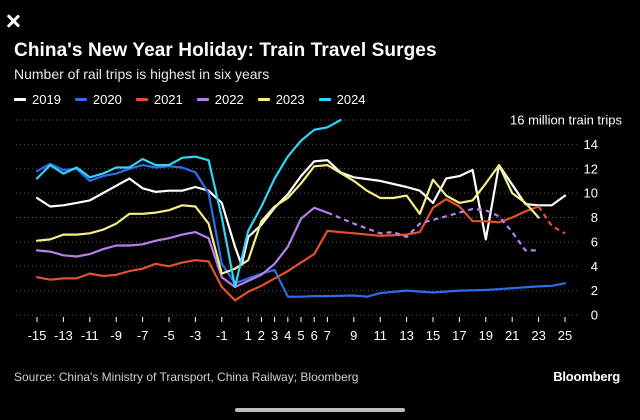 Image resolution: width=640 pixels, height=420 pixels. Describe the element at coordinates (168, 99) in the screenshot. I see `legend-label: 2021` at that location.